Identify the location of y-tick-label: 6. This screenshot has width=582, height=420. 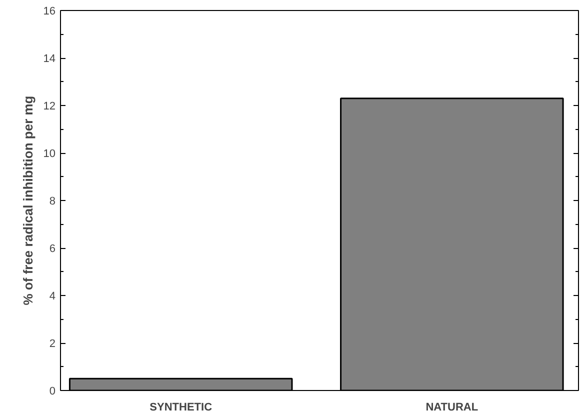
(52, 249).